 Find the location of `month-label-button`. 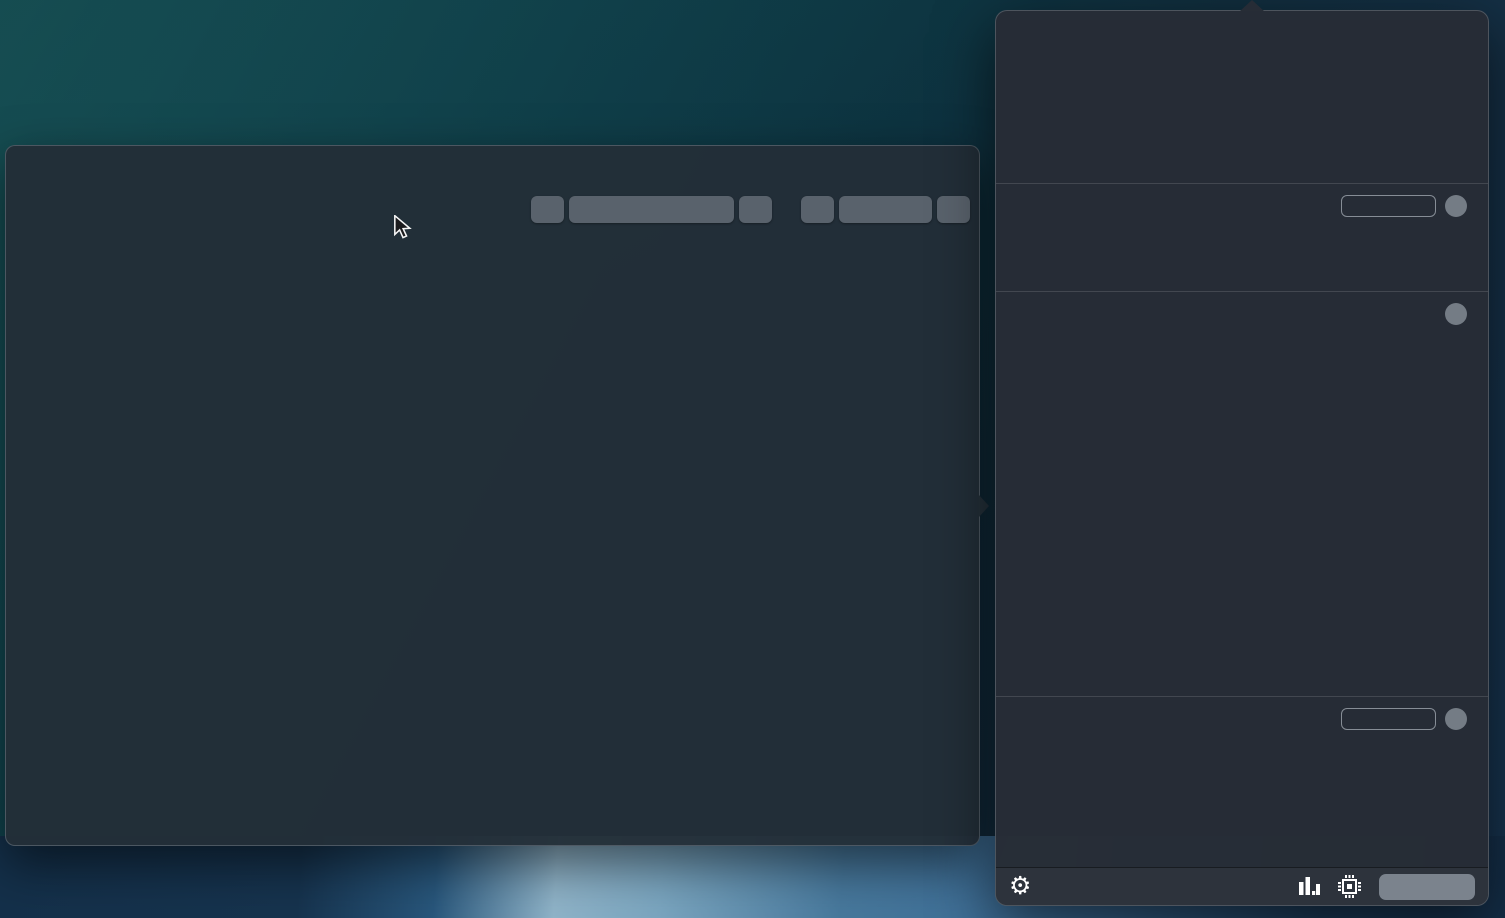

month-label-button is located at coordinates (651, 209).